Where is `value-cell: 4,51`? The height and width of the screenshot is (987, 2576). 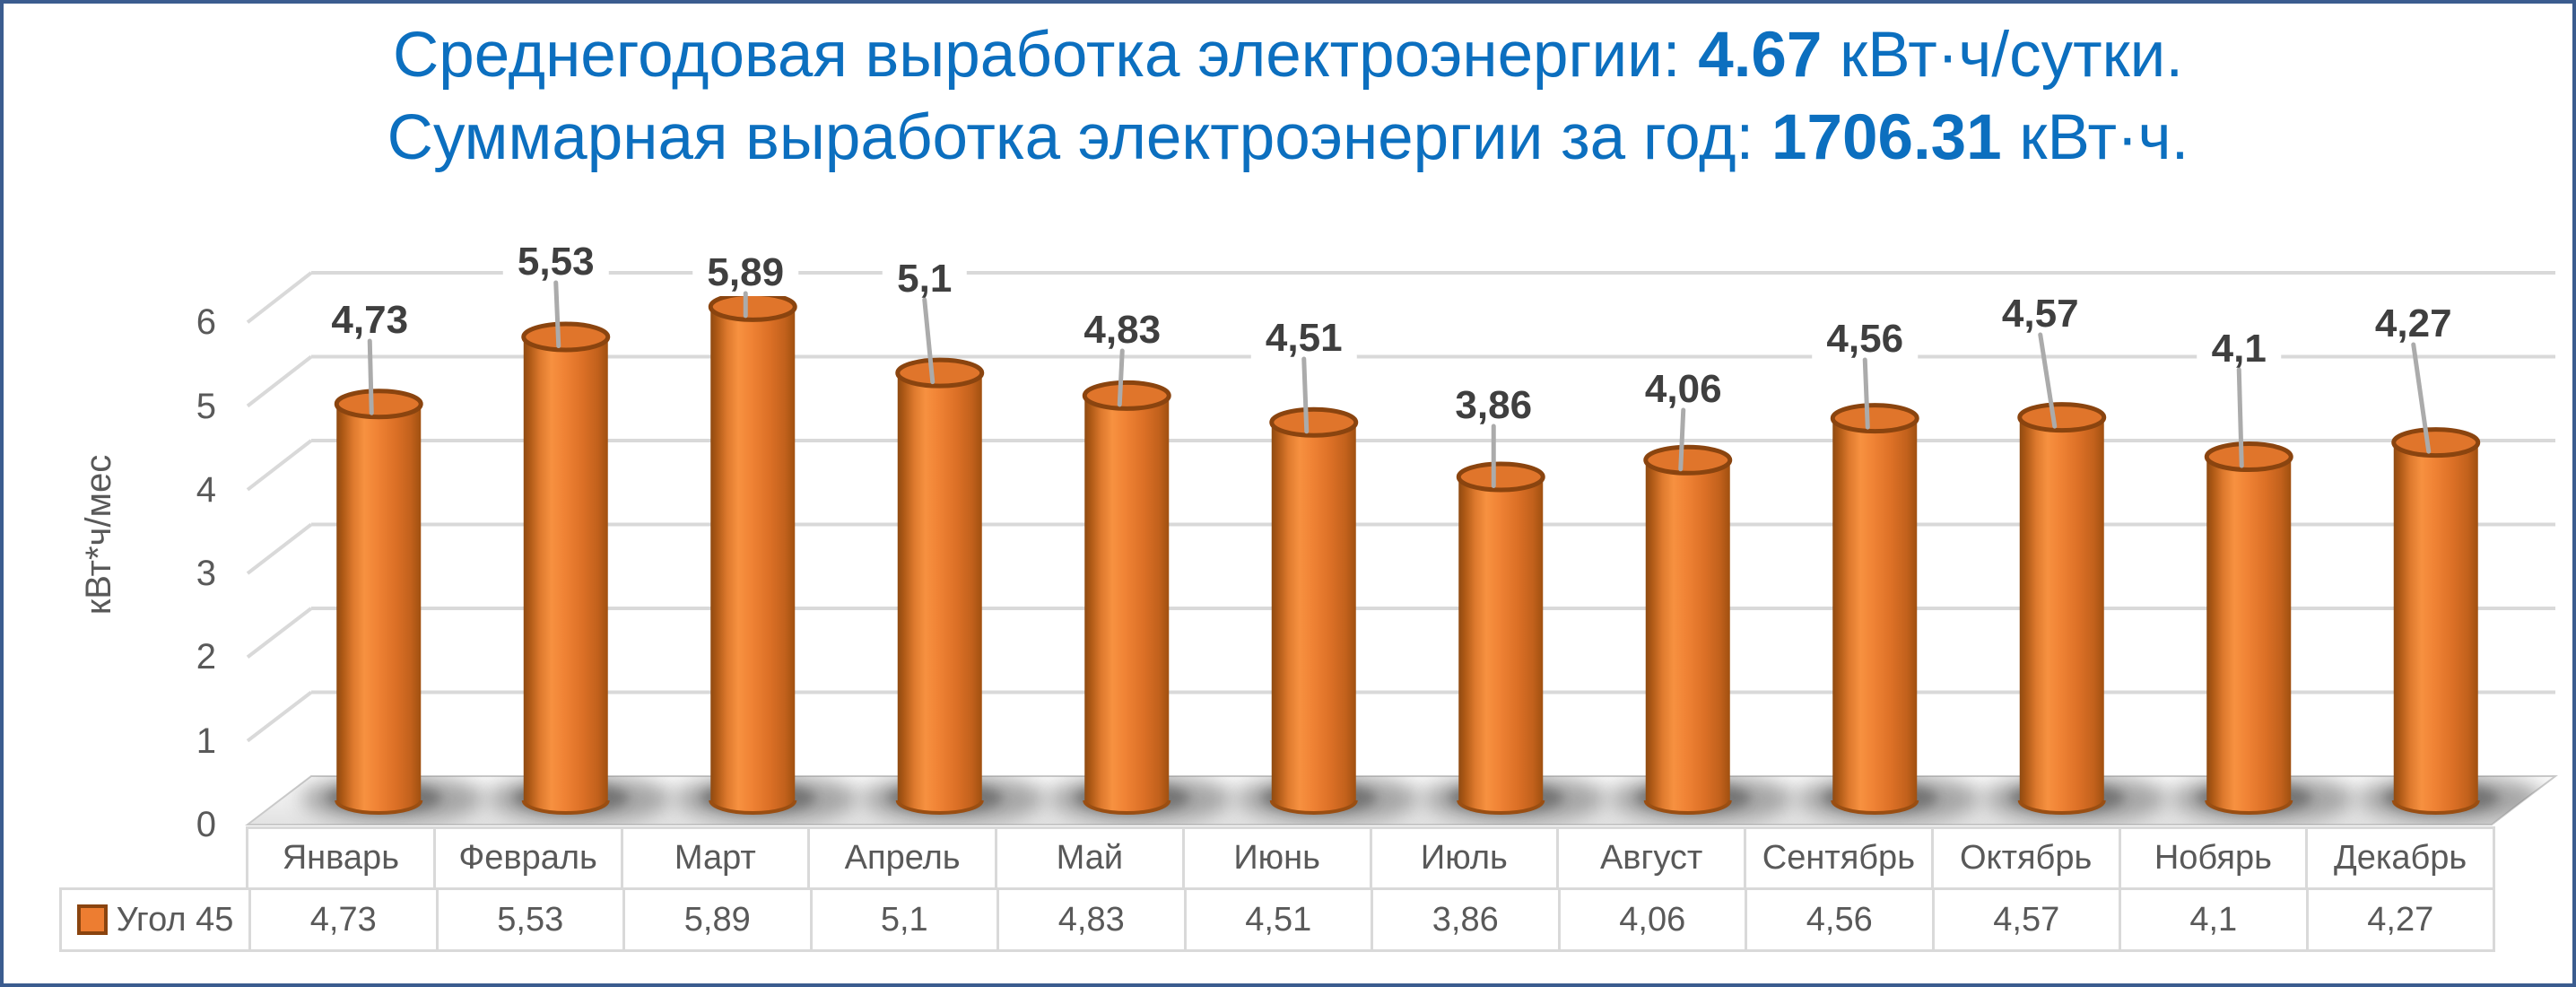
value-cell: 4,51 is located at coordinates (1278, 919).